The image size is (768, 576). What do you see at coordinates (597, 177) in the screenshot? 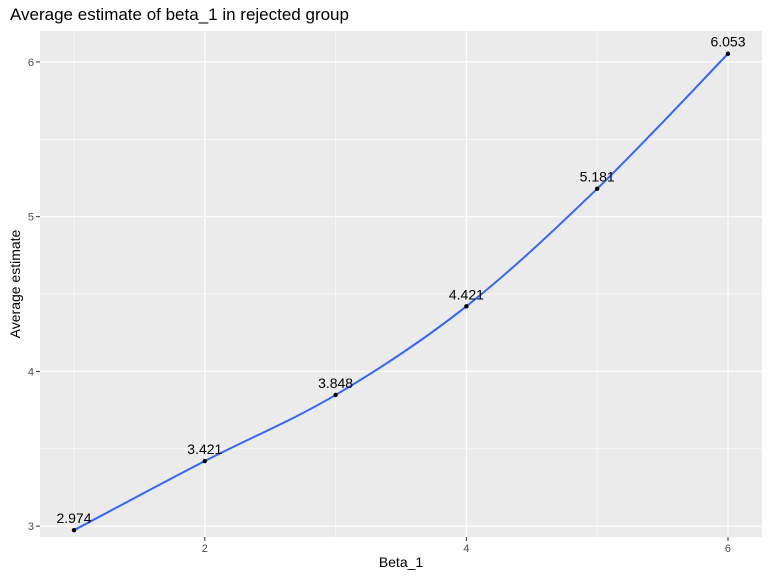
I see `data-label: 5.181` at bounding box center [597, 177].